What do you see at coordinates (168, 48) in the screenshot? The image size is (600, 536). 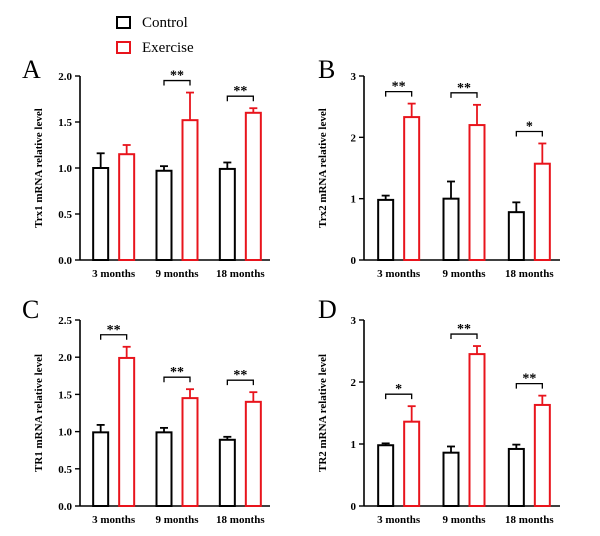 I see `legend-label-exercise: Exercise` at bounding box center [168, 48].